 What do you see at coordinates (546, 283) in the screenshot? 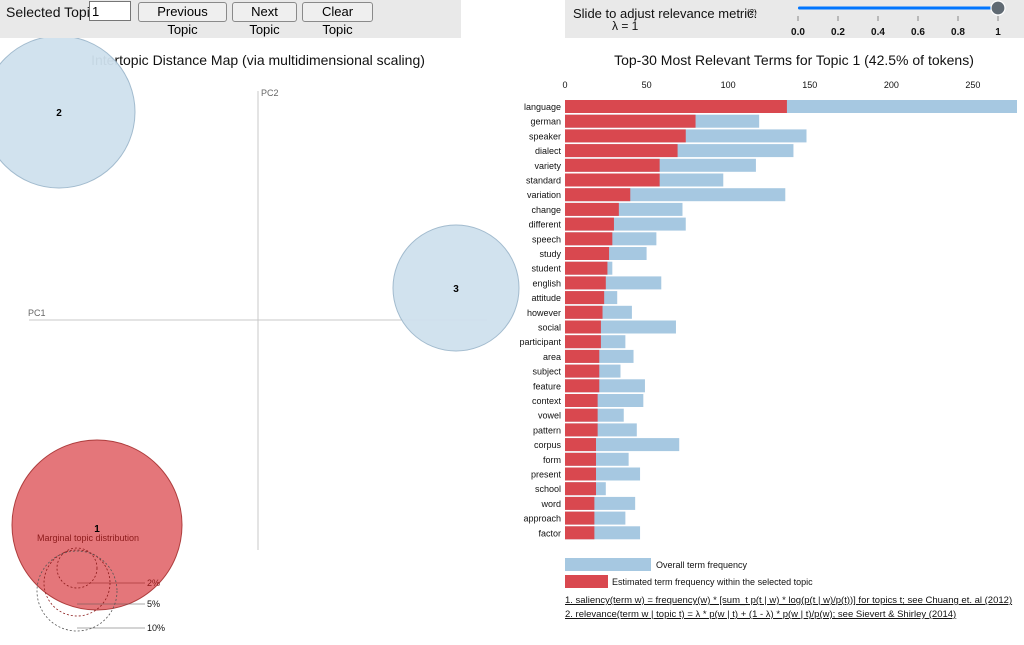
I see `term-label: english` at bounding box center [546, 283].